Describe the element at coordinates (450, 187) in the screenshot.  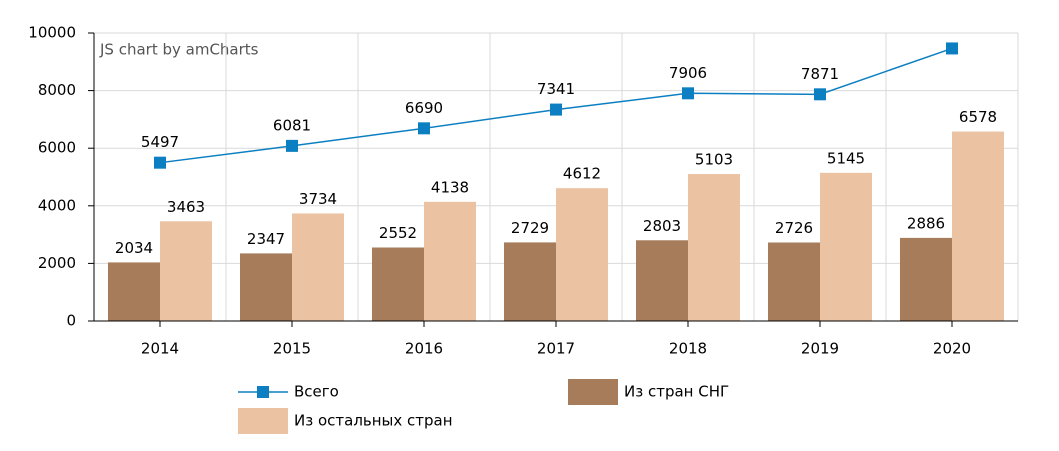
I see `bar-label: 4138` at that location.